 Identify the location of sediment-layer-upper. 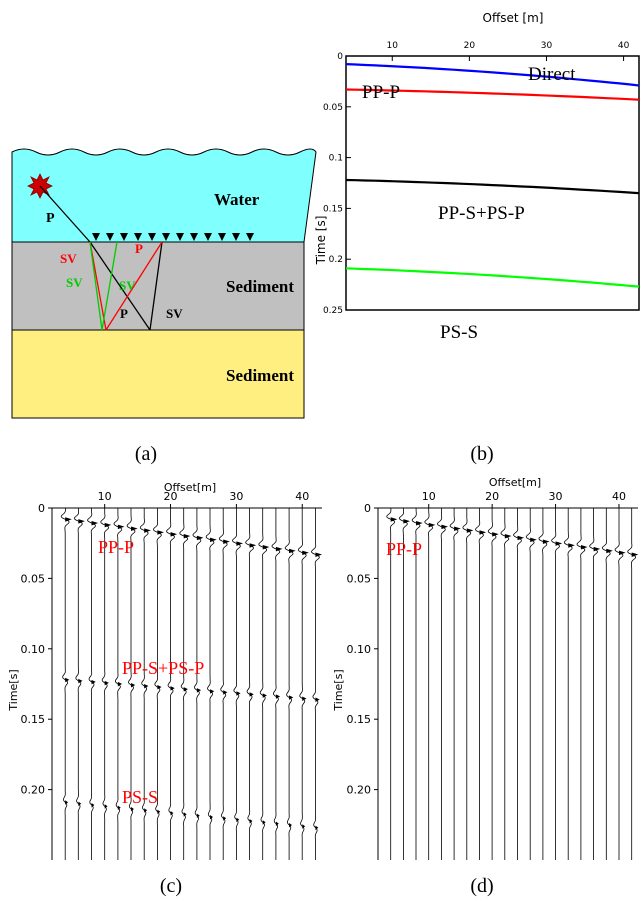
(158, 286).